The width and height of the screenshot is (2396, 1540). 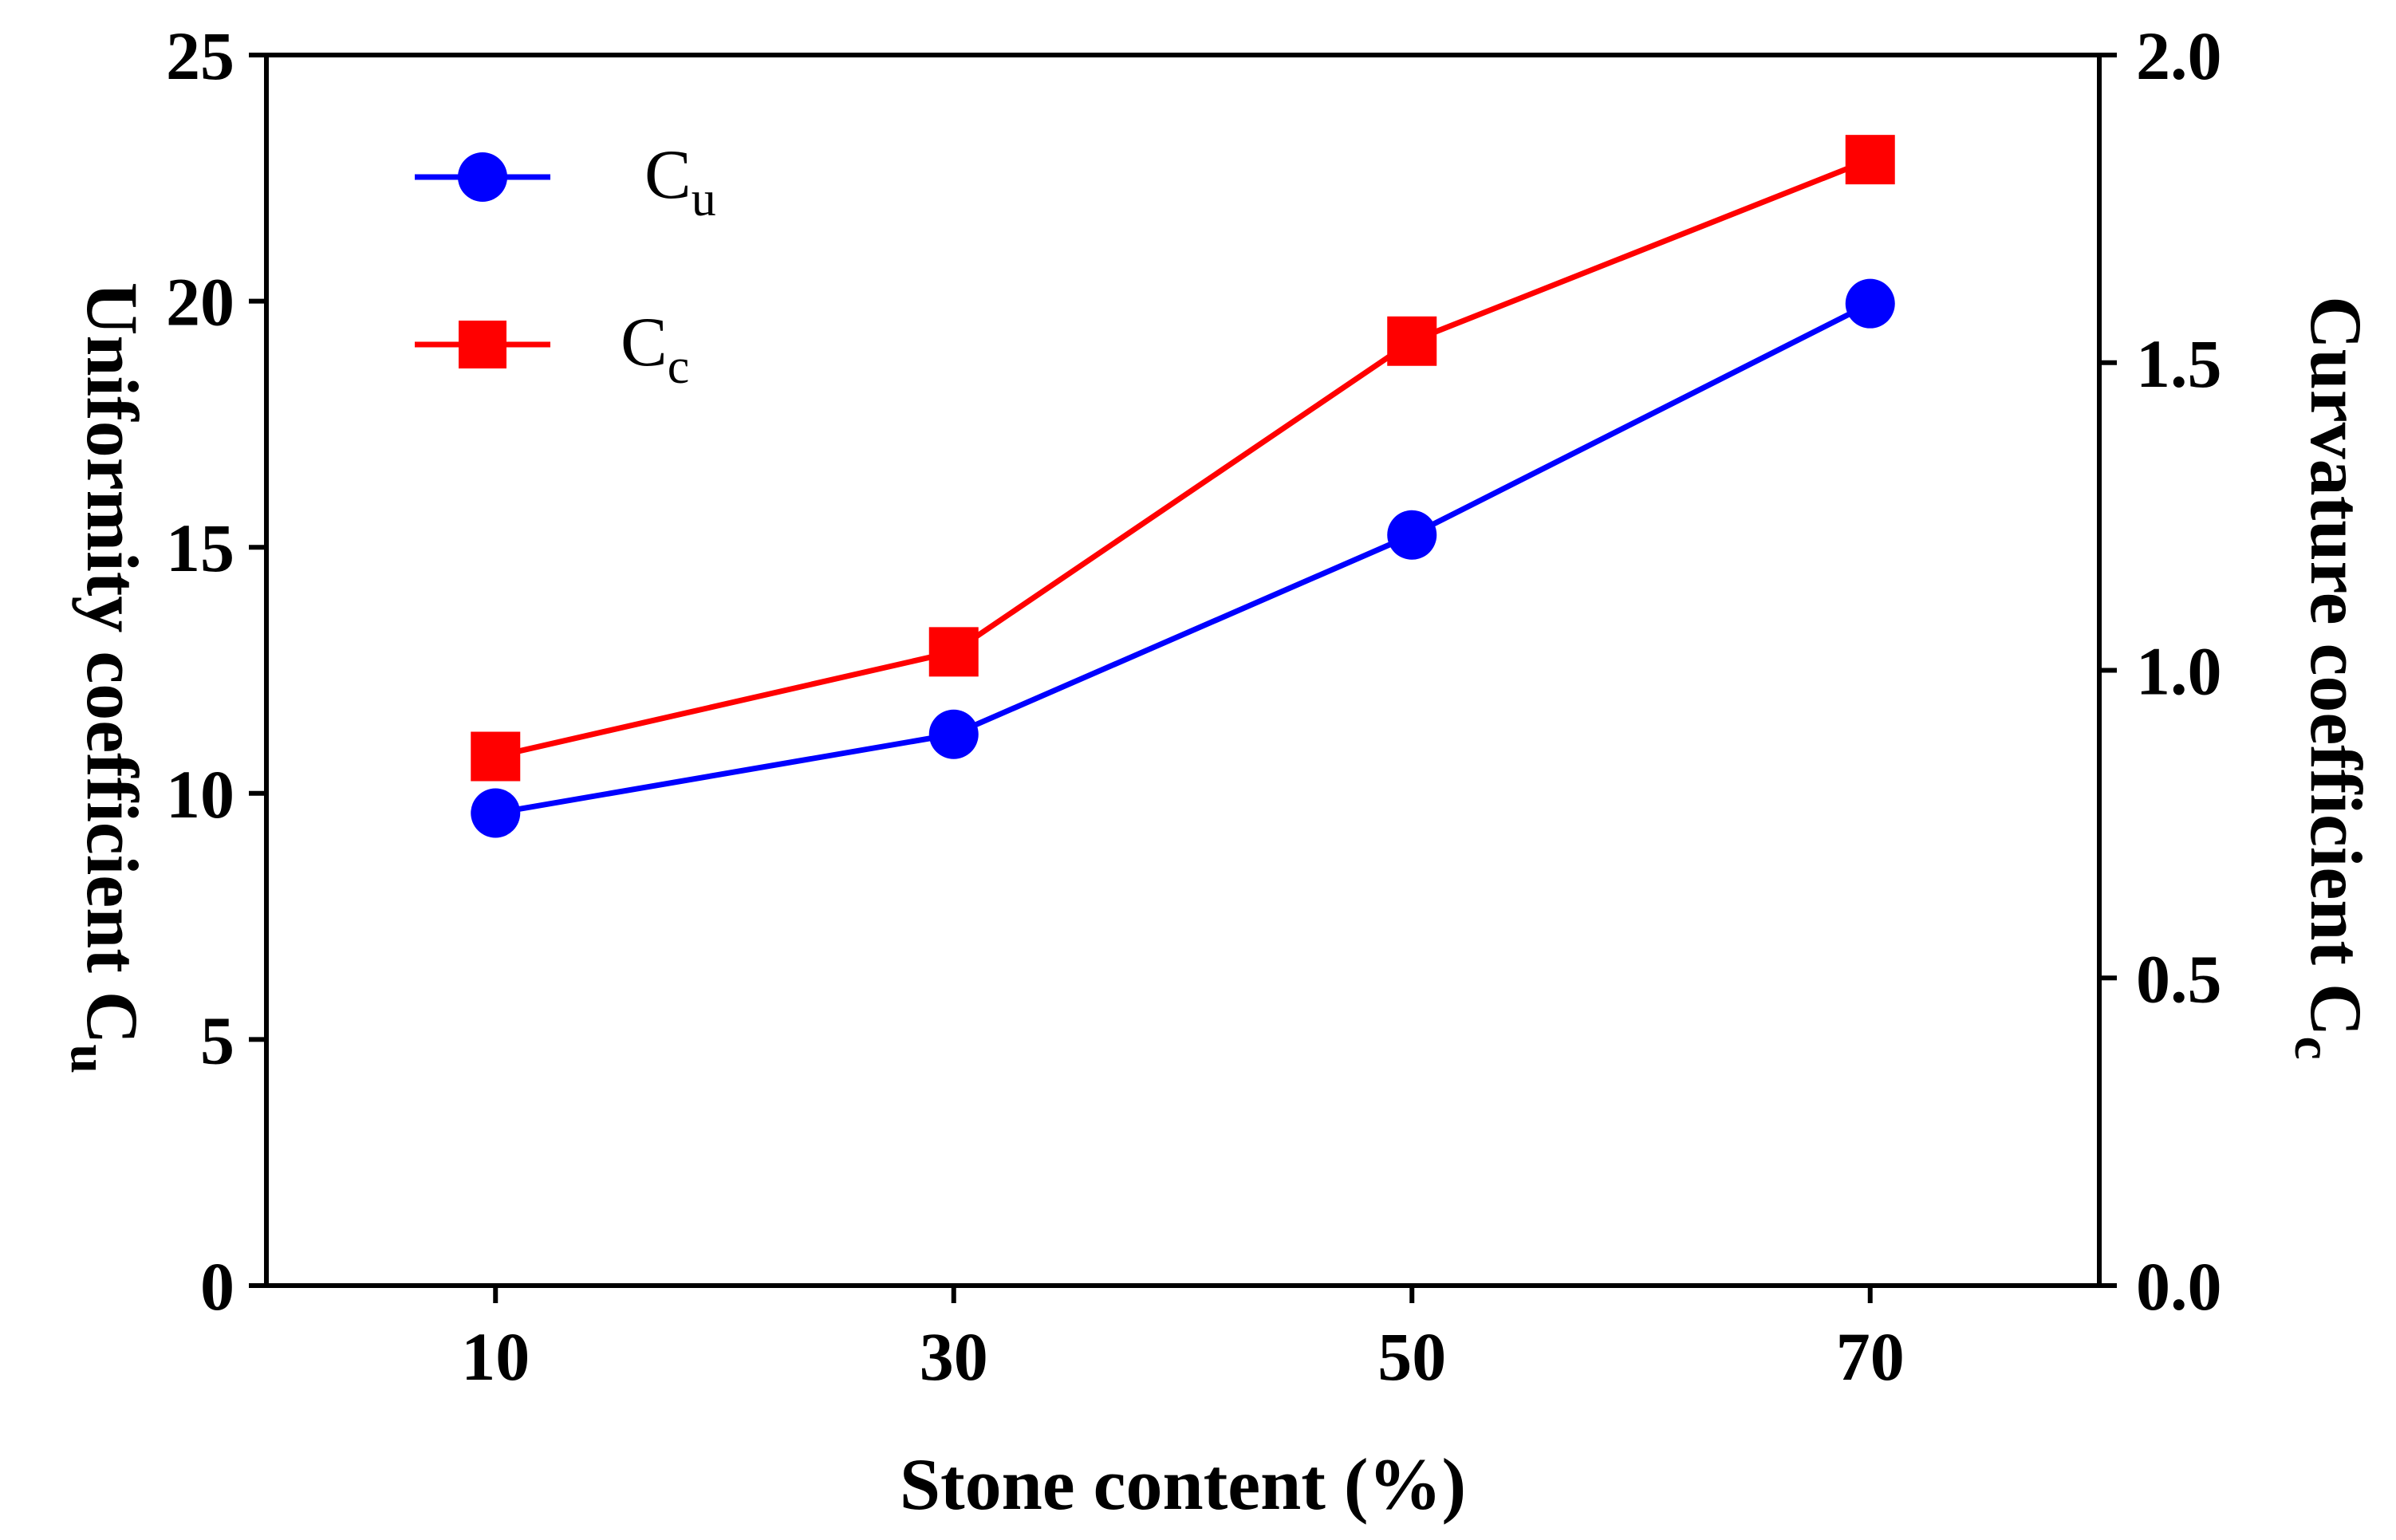 What do you see at coordinates (2179, 363) in the screenshot?
I see `right-y-tick-label: 1.5` at bounding box center [2179, 363].